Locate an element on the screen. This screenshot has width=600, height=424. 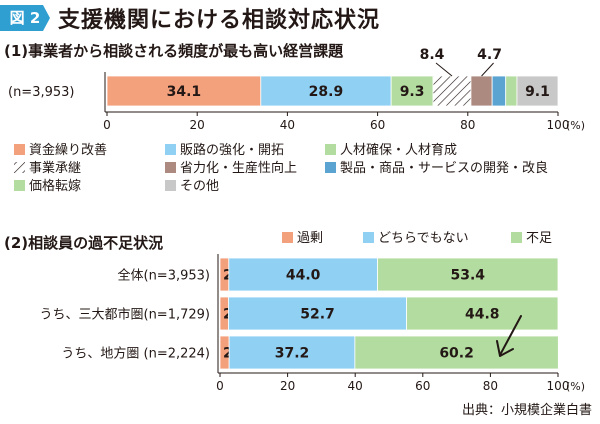
chart1-x-tick-label: 20 is located at coordinates (197, 125).